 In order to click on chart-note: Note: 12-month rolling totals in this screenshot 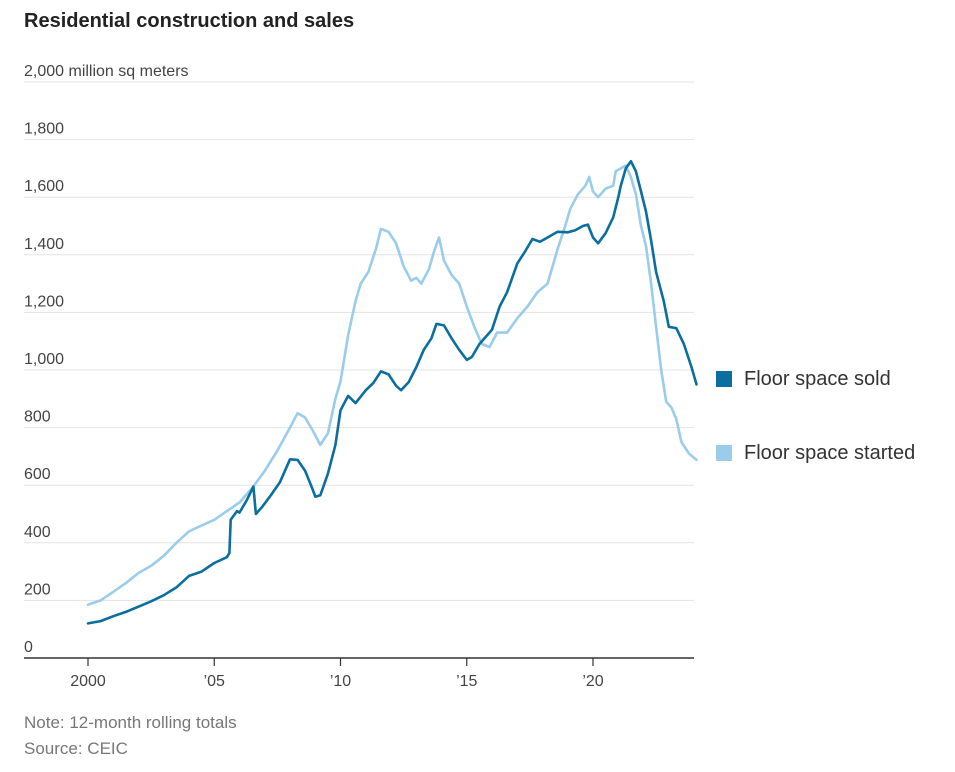, I will do `click(130, 722)`.